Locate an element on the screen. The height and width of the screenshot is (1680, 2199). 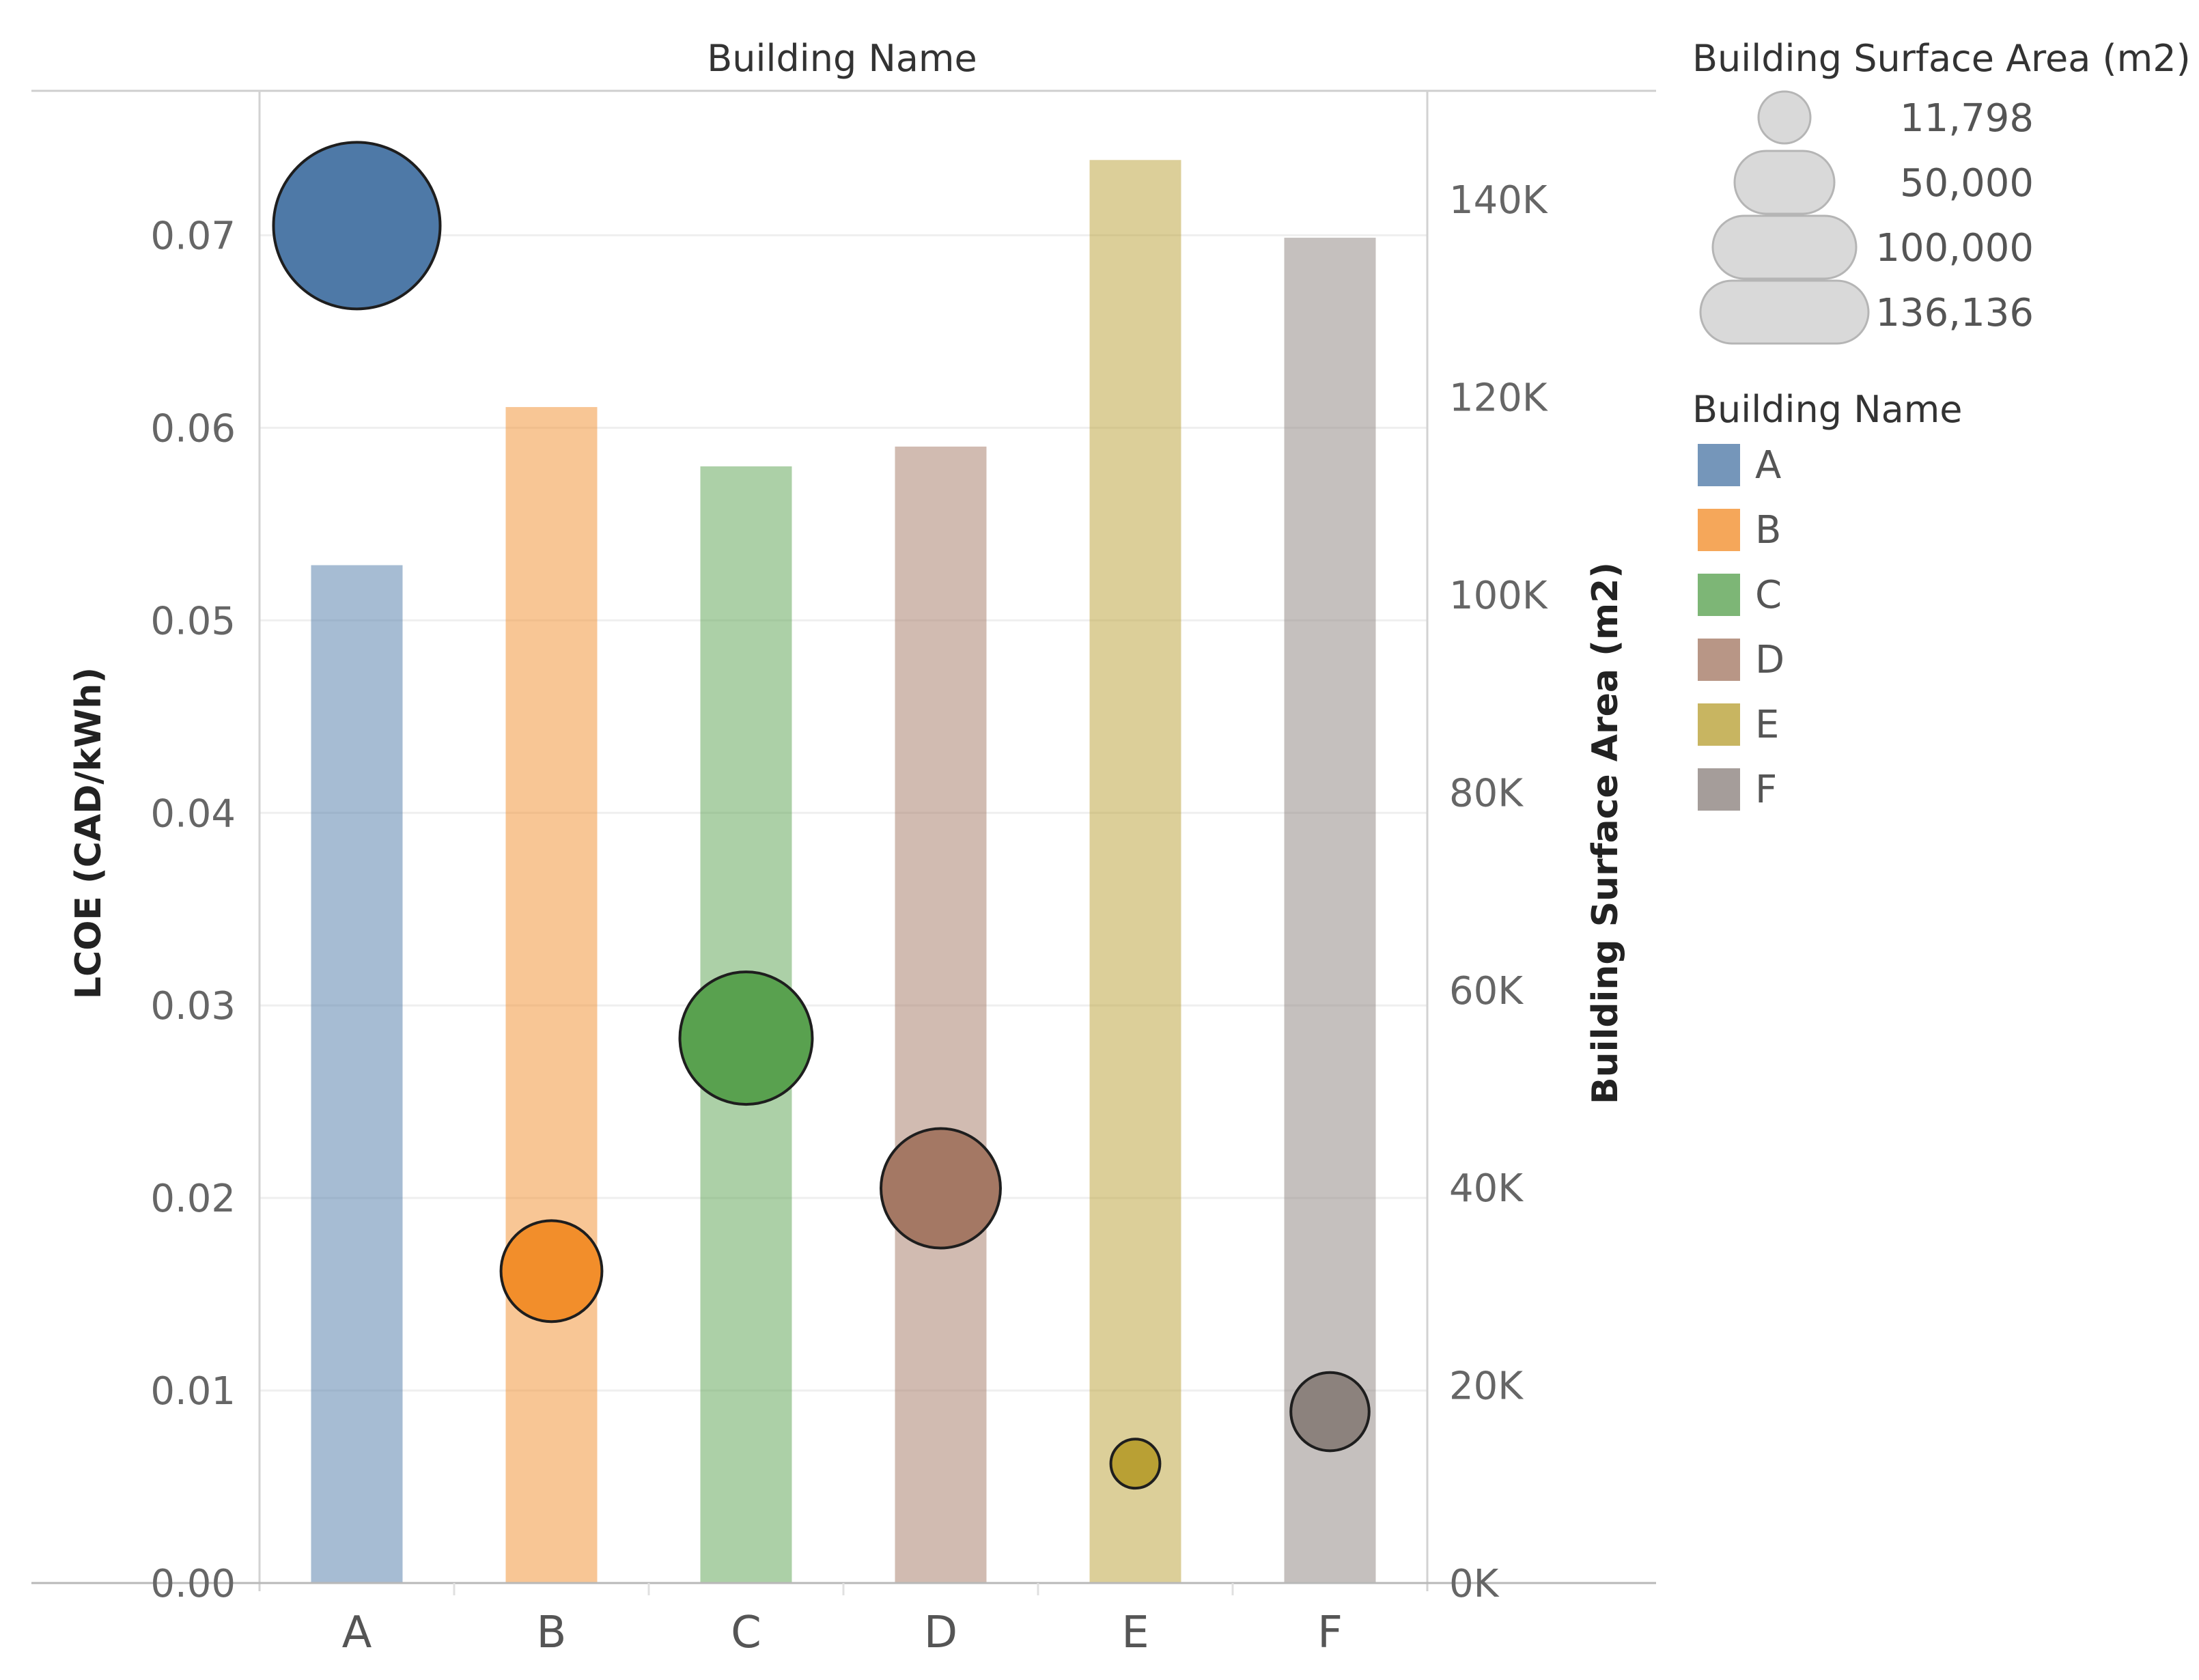
right-axis-title: Building Surface Area (m2) is located at coordinates (1605, 833).